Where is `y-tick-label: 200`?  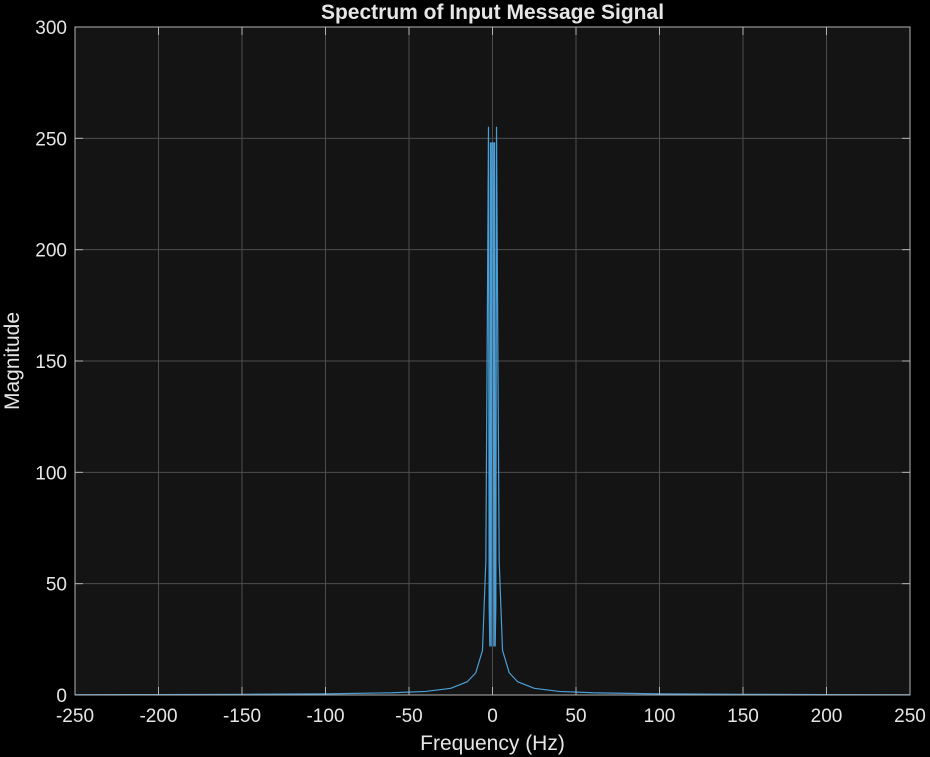 y-tick-label: 200 is located at coordinates (51, 251).